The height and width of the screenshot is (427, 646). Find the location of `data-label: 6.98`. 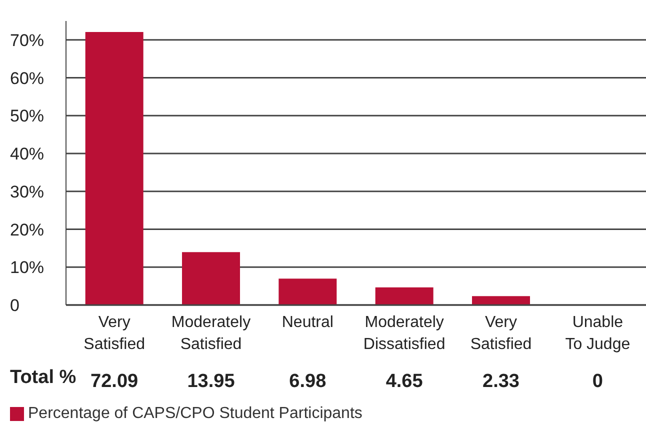

data-label: 6.98 is located at coordinates (307, 381).